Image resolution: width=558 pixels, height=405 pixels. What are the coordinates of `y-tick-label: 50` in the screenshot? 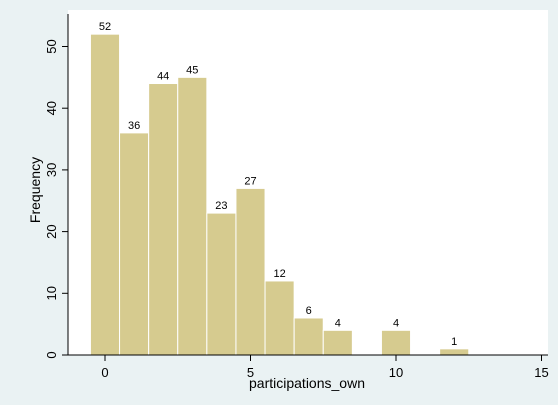 It's located at (51, 46).